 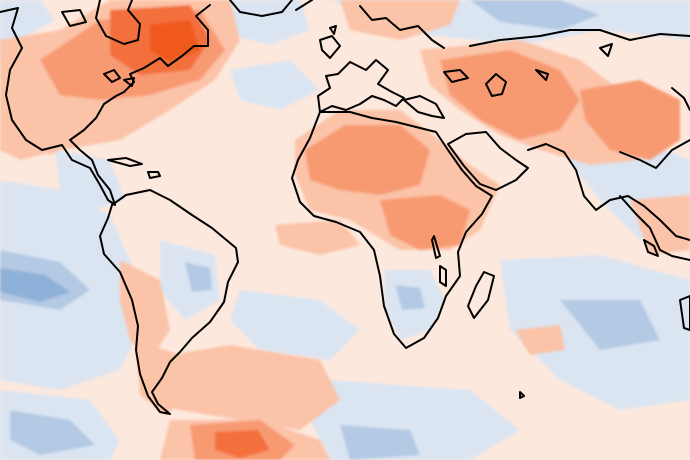 What do you see at coordinates (540, 340) in the screenshot?
I see `warm-region-indian-ocean-patch` at bounding box center [540, 340].